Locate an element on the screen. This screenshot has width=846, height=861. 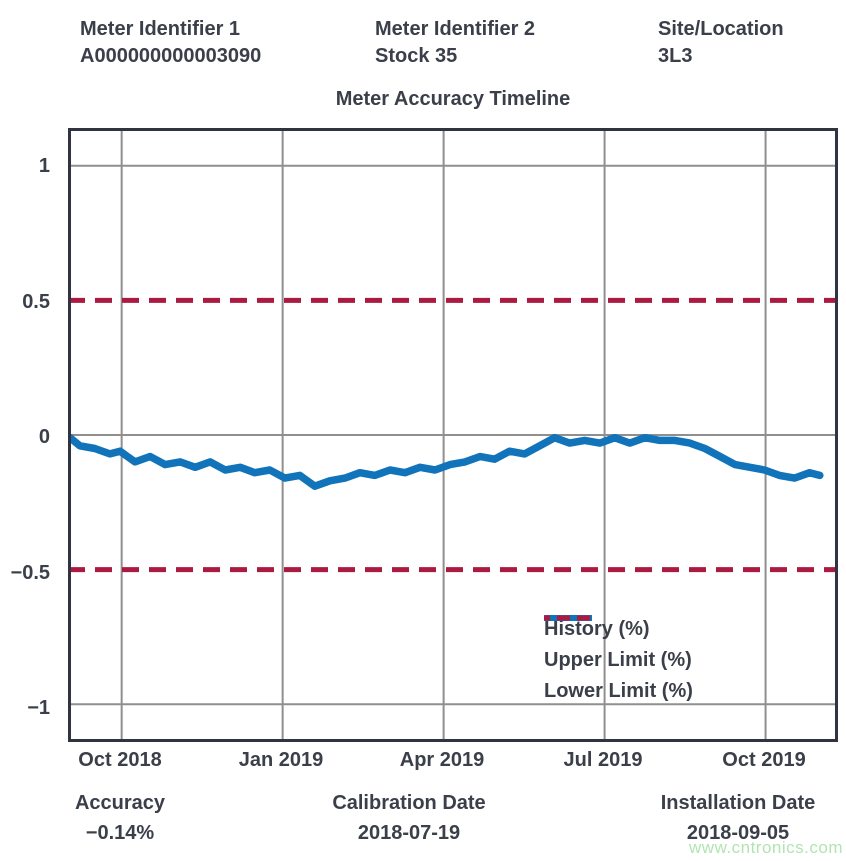
y-tick-neg1: −1 is located at coordinates (38, 708).